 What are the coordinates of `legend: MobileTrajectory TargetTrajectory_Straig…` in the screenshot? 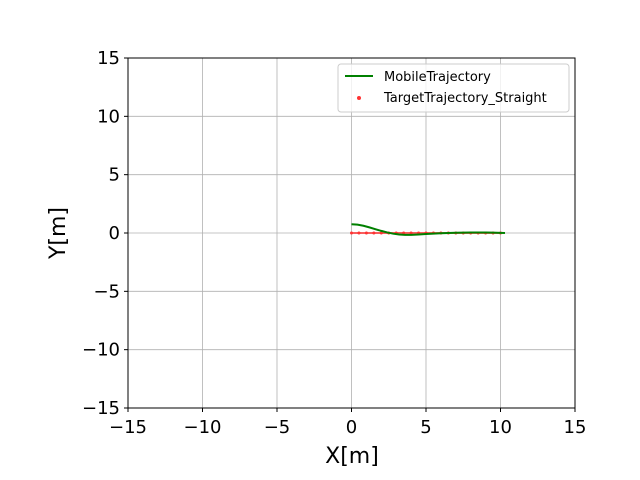 It's located at (453, 88).